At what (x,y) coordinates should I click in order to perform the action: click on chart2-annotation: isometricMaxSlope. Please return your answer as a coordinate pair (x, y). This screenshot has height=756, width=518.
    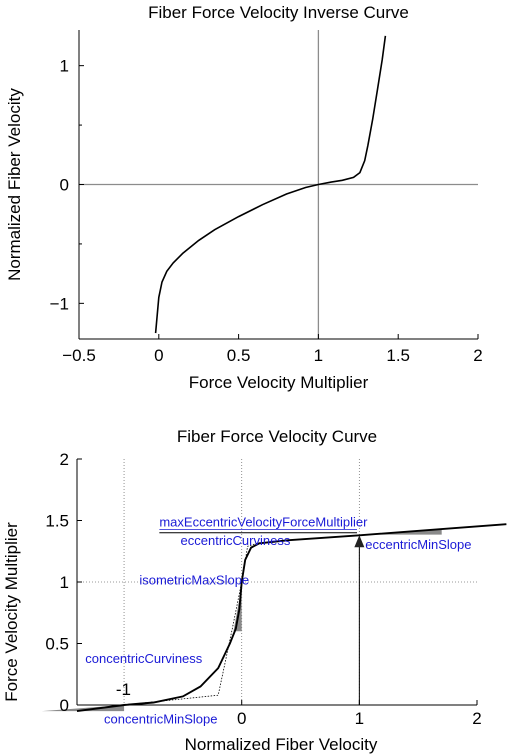
    Looking at the image, I should click on (194, 579).